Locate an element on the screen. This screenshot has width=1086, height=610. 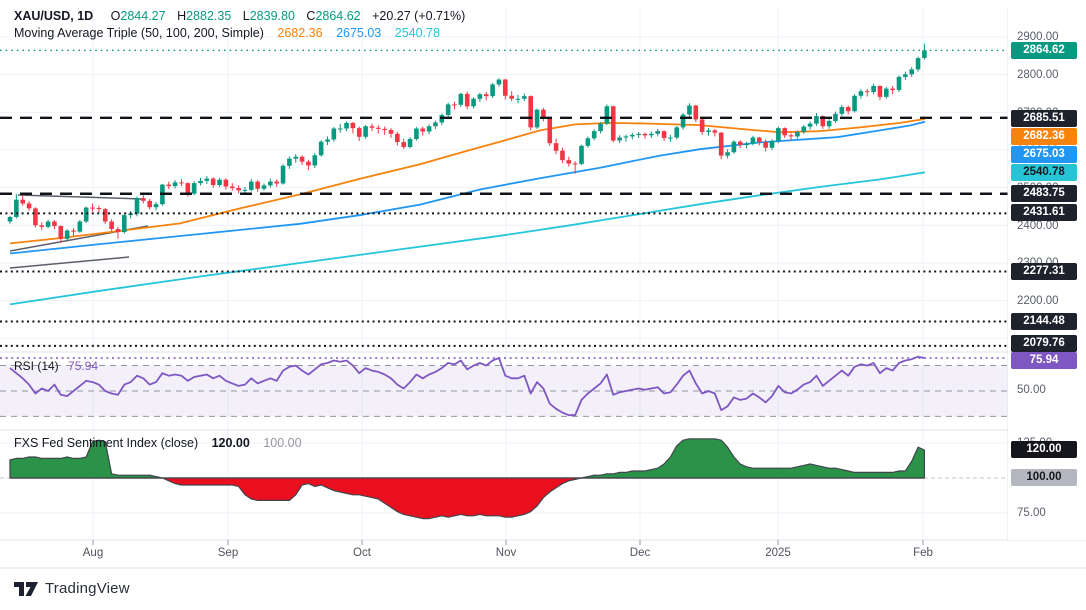
price-axis-label: 50.00 is located at coordinates (1031, 390).